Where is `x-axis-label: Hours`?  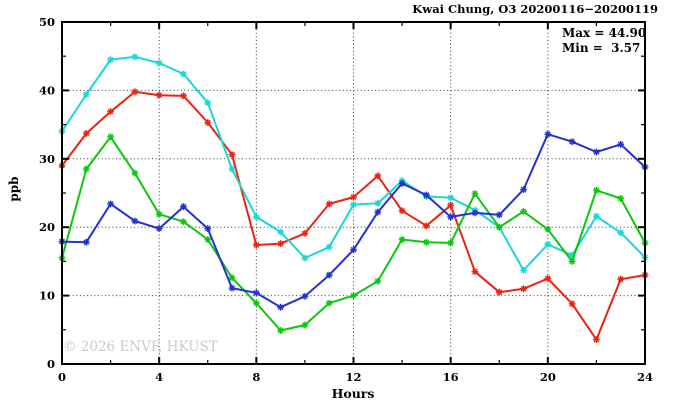 x-axis-label: Hours is located at coordinates (353, 393).